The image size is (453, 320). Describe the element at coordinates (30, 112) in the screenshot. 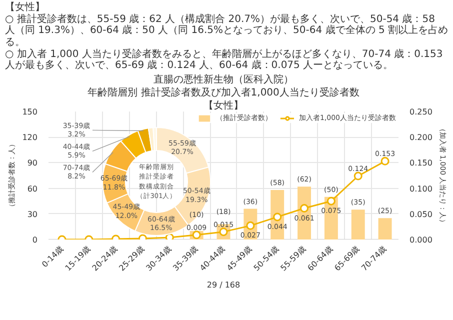

I see `y-tick-label: 150` at that location.